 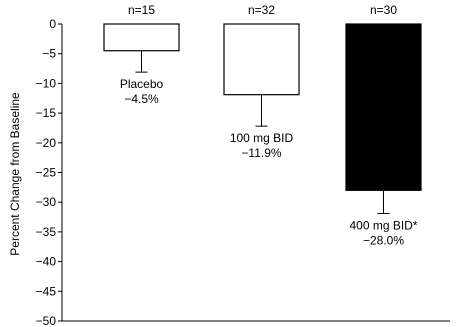 What do you see at coordinates (46, 173) in the screenshot?
I see `y-tick-label: −25` at bounding box center [46, 173].